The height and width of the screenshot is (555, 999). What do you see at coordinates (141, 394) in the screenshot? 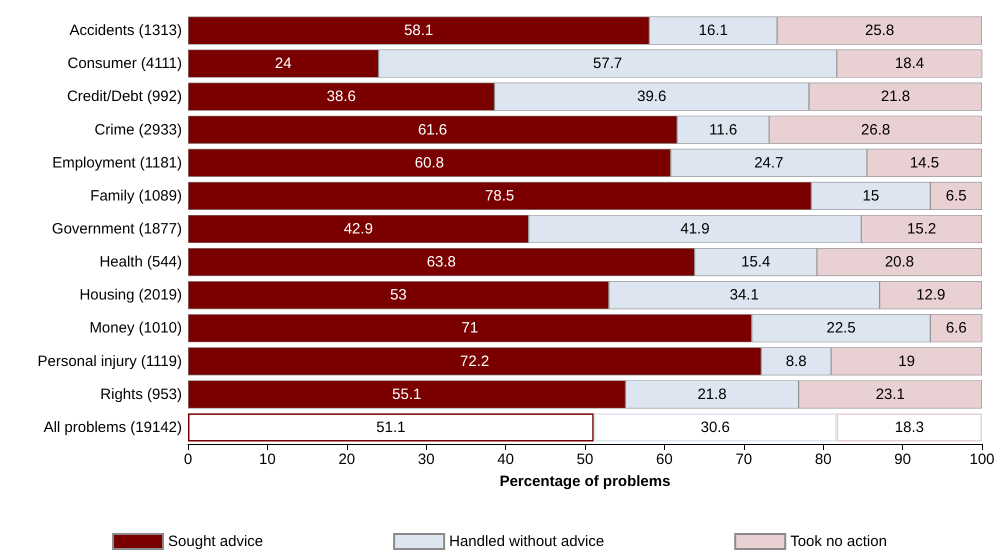
I see `y-tick-label: Rights (953)` at bounding box center [141, 394].